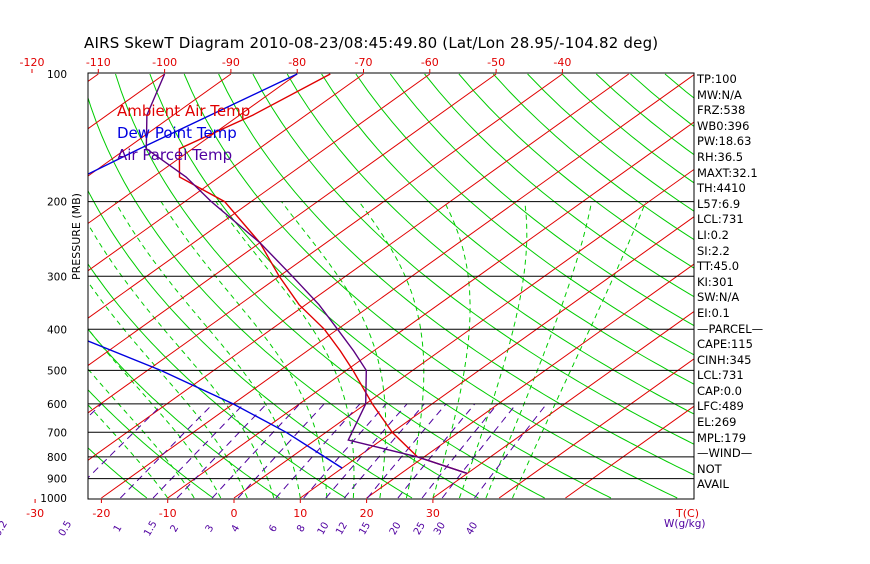 The height and width of the screenshot is (564, 870). I want to click on bottom-temp-tick-label: 20, so click(367, 513).